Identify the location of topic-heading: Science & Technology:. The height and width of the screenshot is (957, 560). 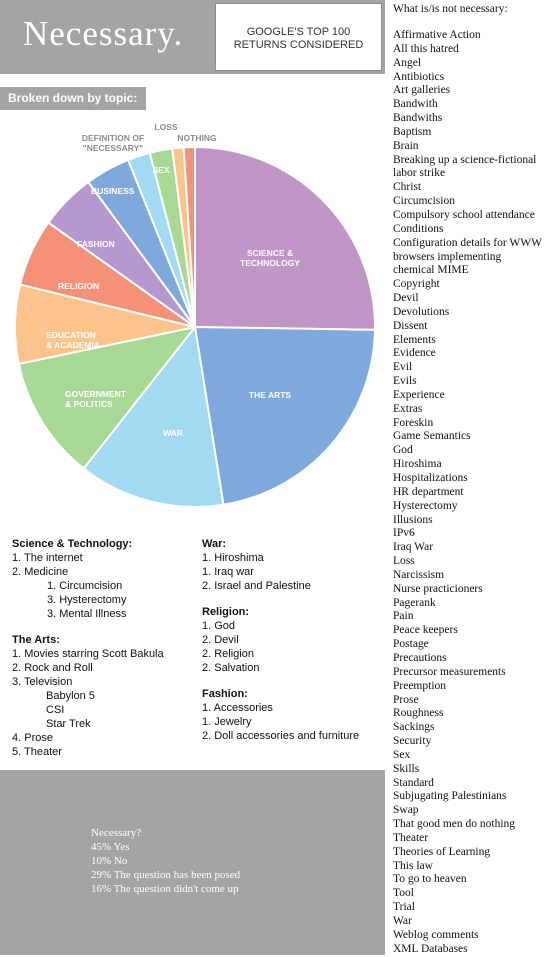
(72, 544).